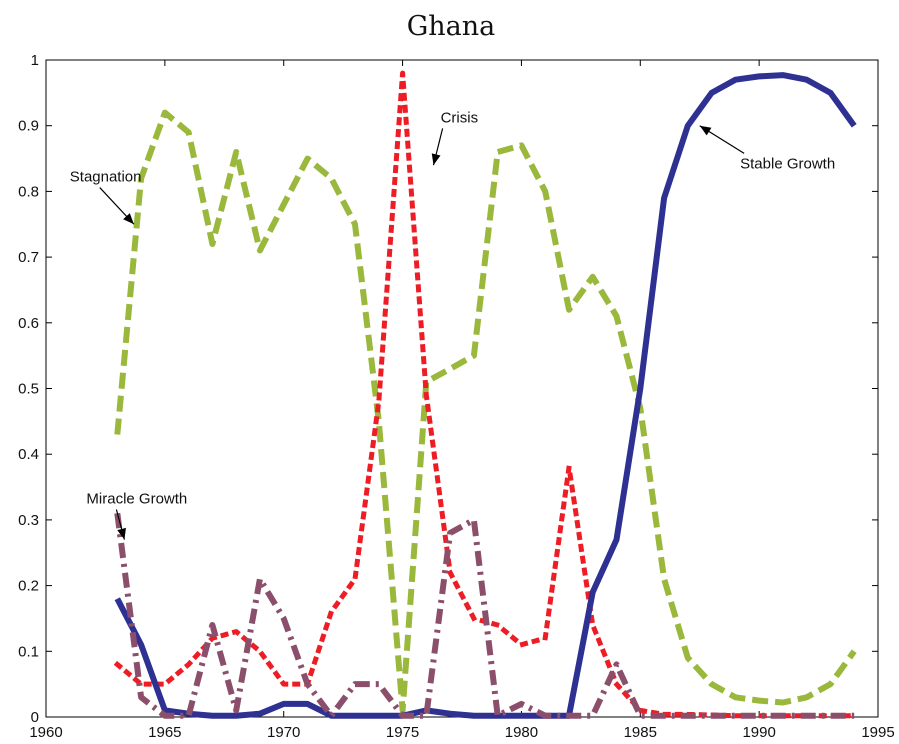 The image size is (899, 744). I want to click on x-tick-label: 1960, so click(45, 732).